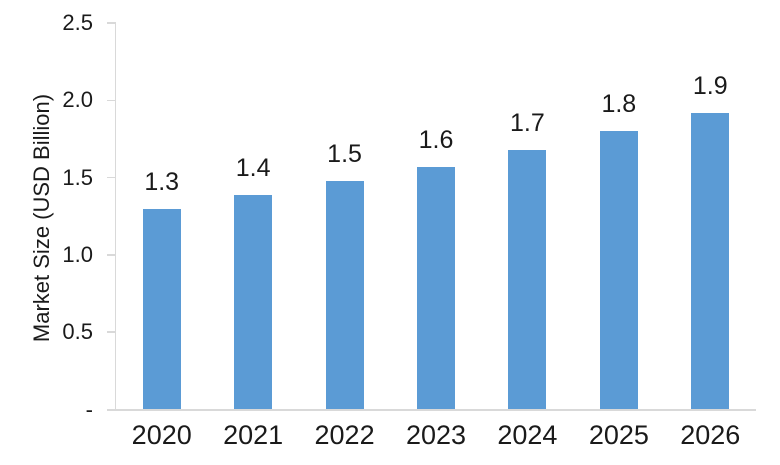  What do you see at coordinates (436, 139) in the screenshot?
I see `data-label-2023: 1.6` at bounding box center [436, 139].